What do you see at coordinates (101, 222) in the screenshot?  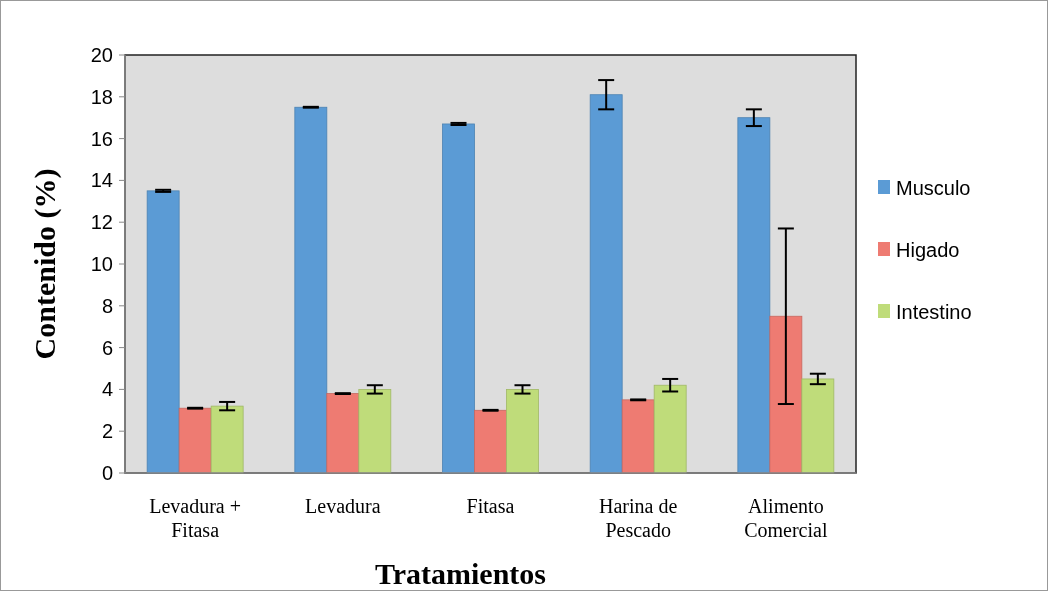 I see `y-tick-label: 12` at bounding box center [101, 222].